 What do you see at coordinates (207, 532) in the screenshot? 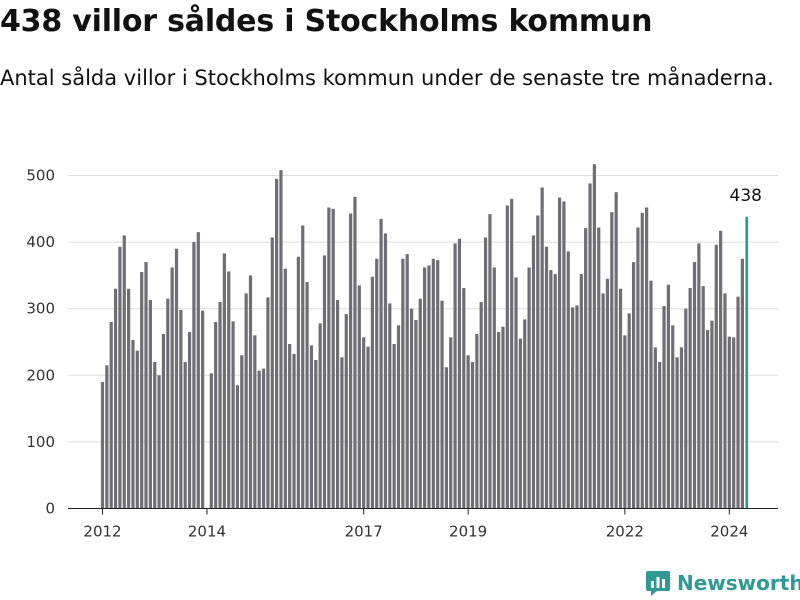
I see `x-tick-label: 2014` at bounding box center [207, 532].